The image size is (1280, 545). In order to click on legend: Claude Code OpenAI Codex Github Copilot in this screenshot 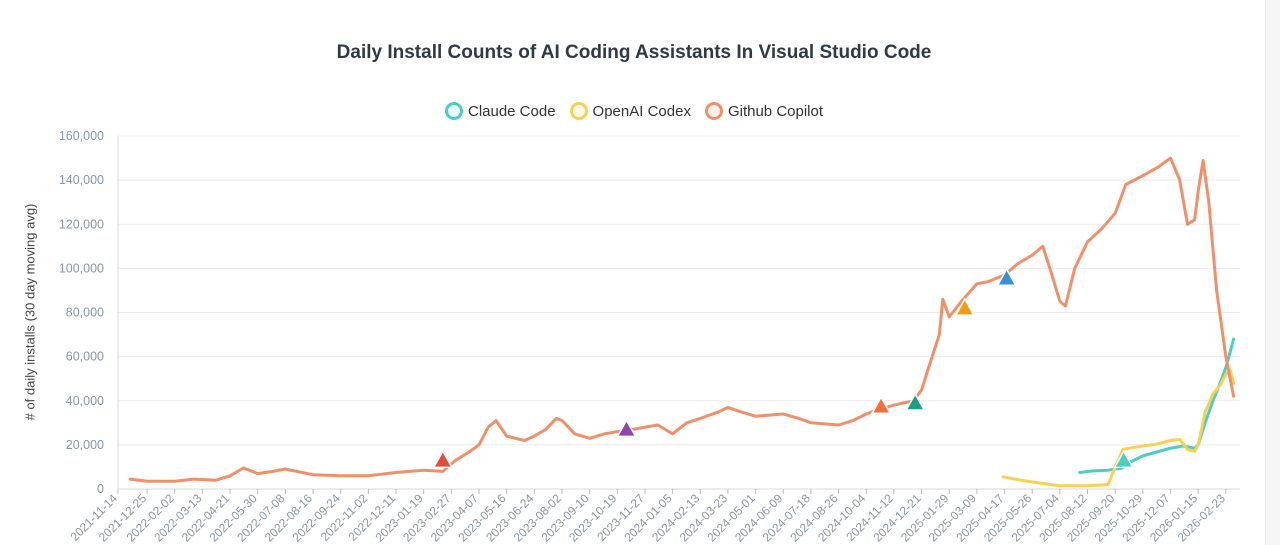, I will do `click(634, 111)`.